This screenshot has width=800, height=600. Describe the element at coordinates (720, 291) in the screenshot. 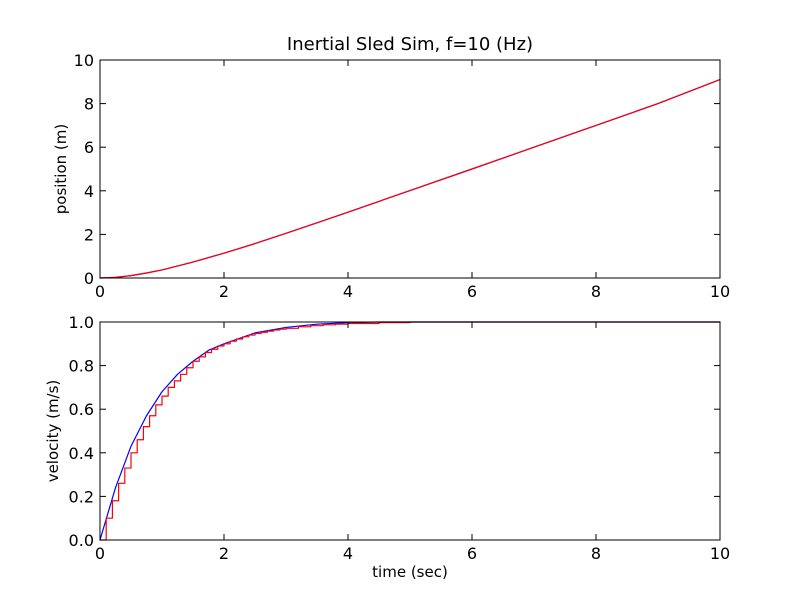

I see `position-x-tick-label: 10` at that location.